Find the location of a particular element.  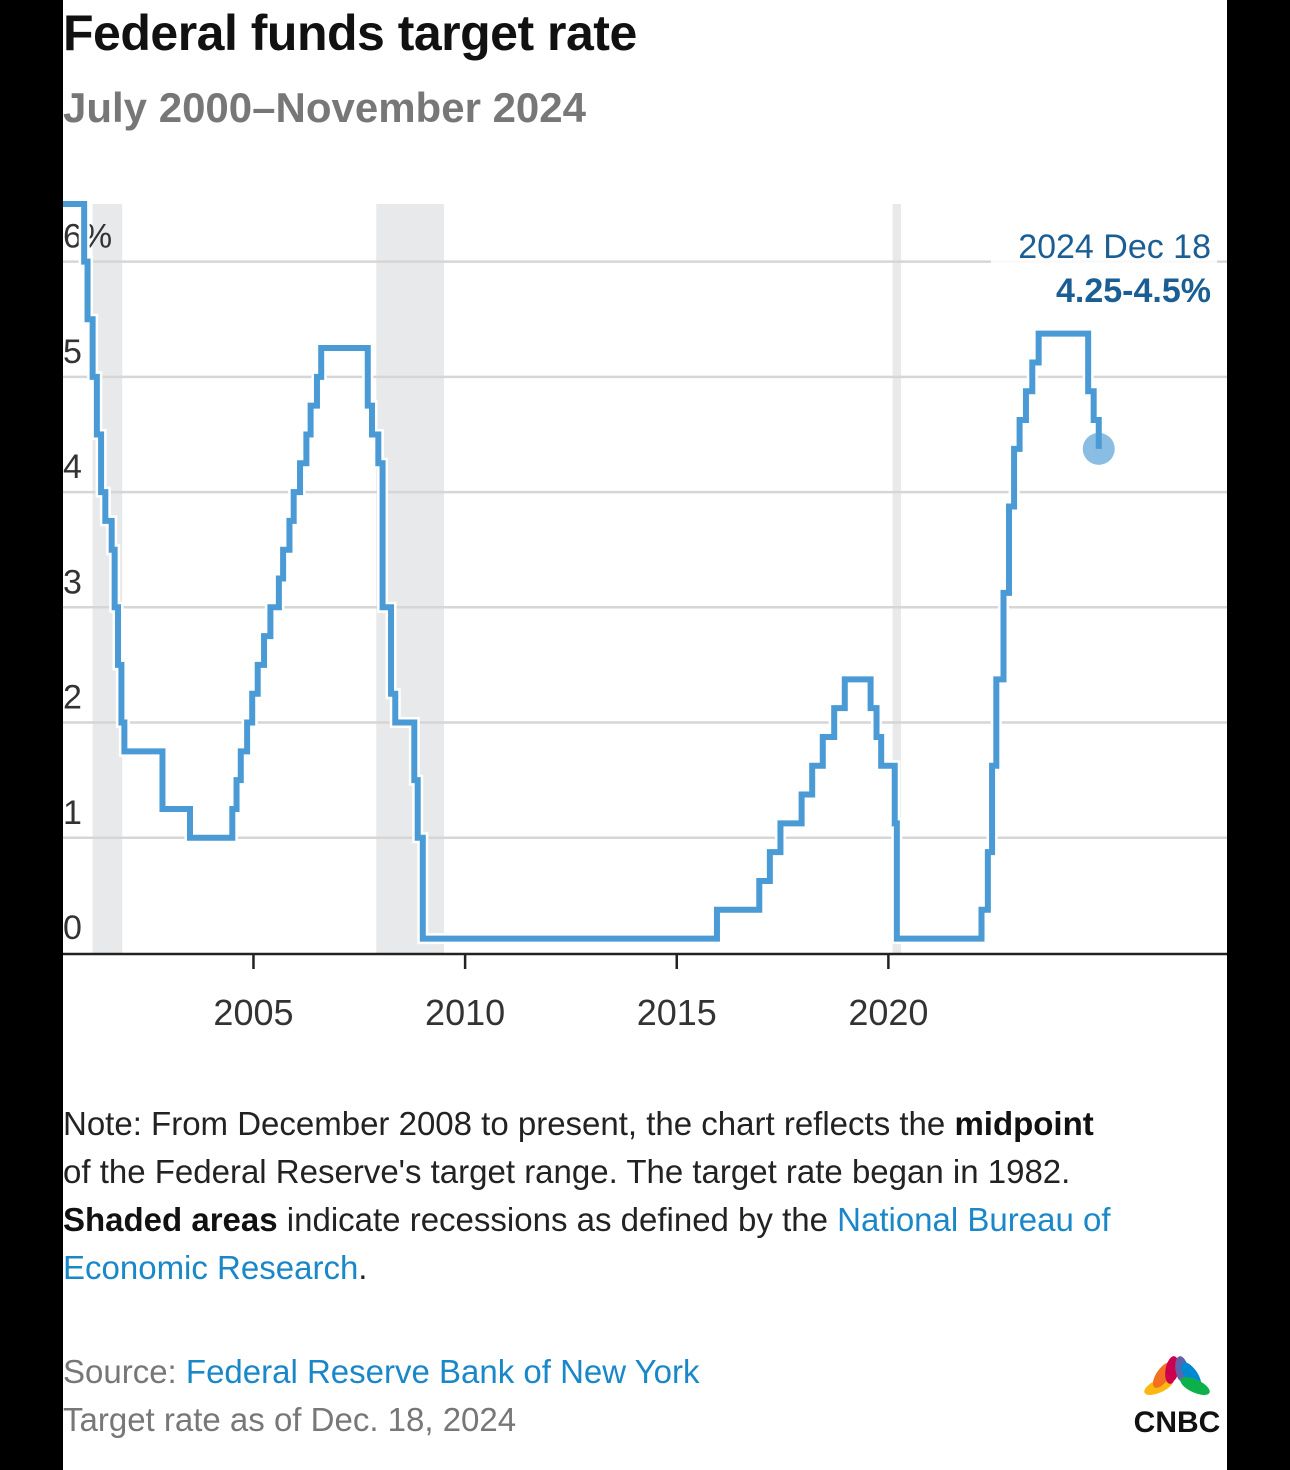

x-tick-label: 2005 is located at coordinates (253, 1012).